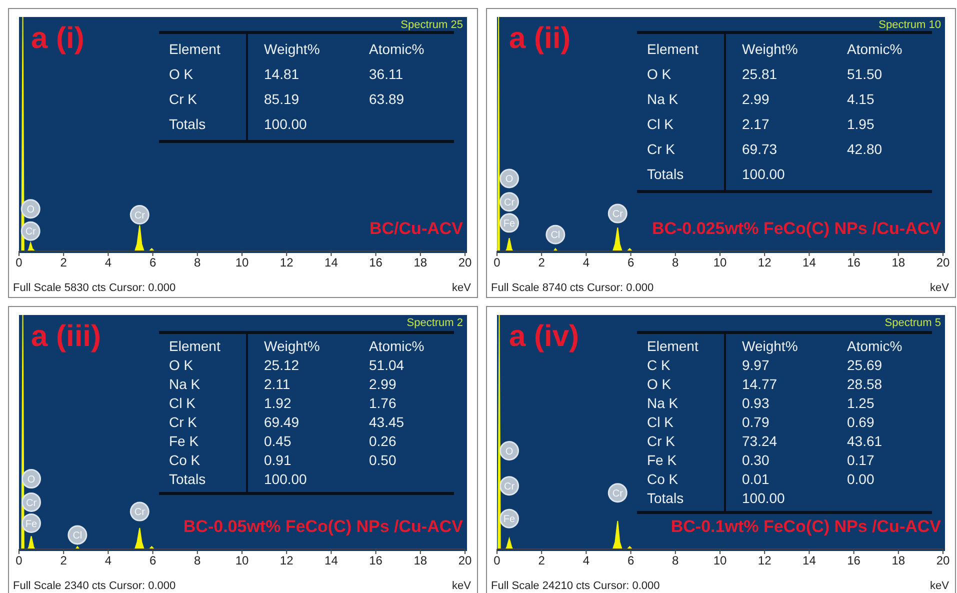 This screenshot has width=957, height=593. What do you see at coordinates (282, 365) in the screenshot?
I see `annotation: 25.12` at bounding box center [282, 365].